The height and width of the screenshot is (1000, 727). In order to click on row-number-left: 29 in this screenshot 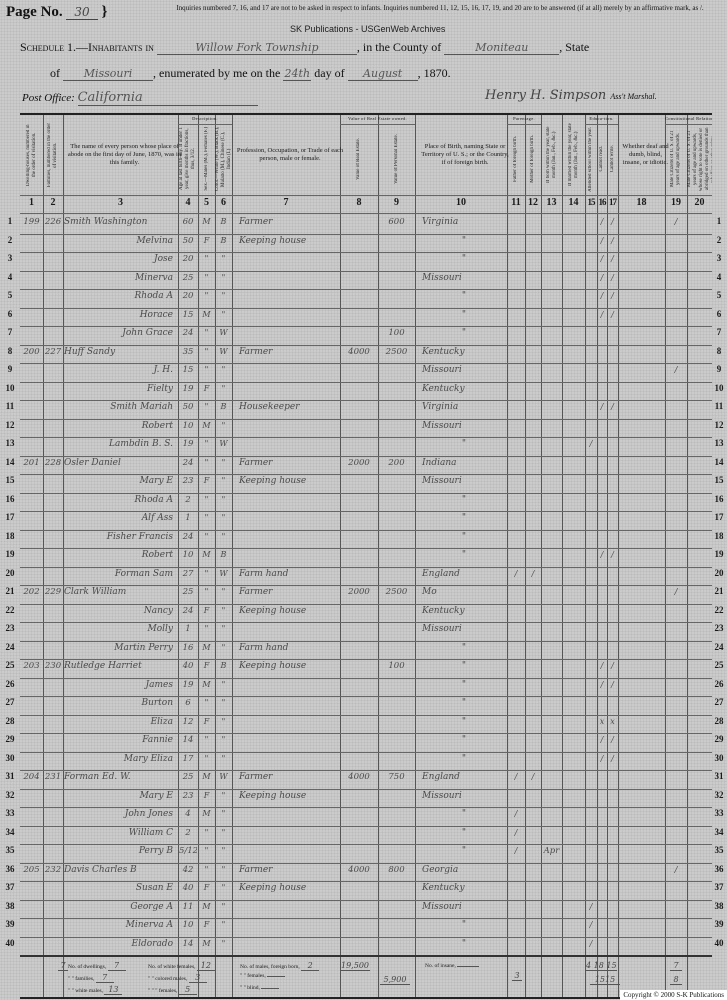, I will do `click(10, 739)`.